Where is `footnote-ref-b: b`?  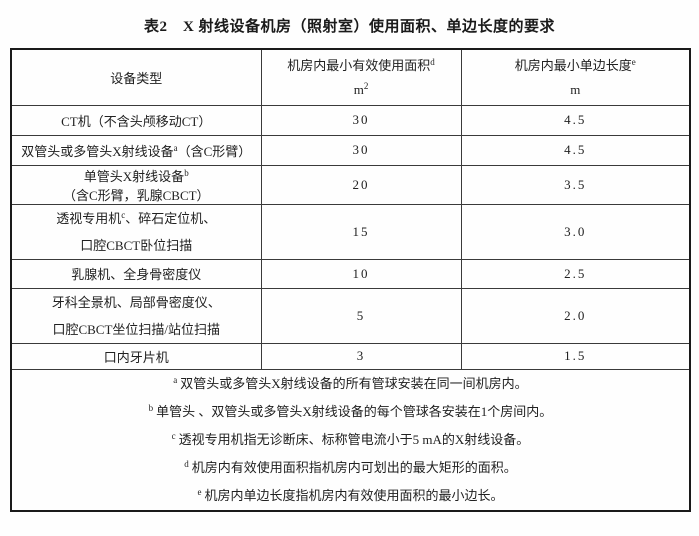 footnote-ref-b: b is located at coordinates (186, 172).